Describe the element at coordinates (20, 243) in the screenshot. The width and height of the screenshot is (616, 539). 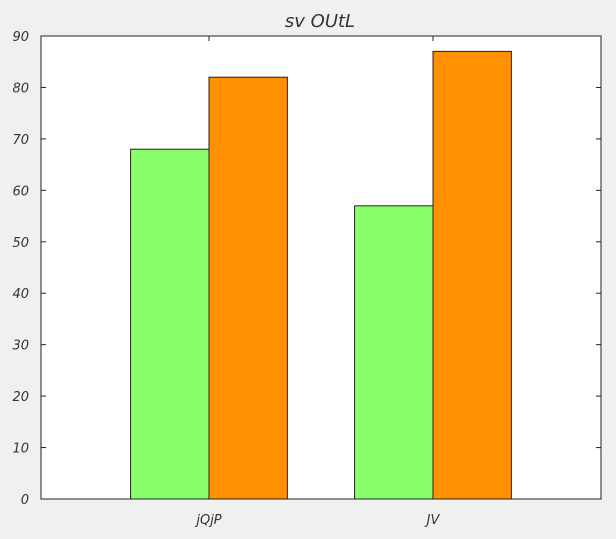
I see `y-tick-label-50: 50` at that location.